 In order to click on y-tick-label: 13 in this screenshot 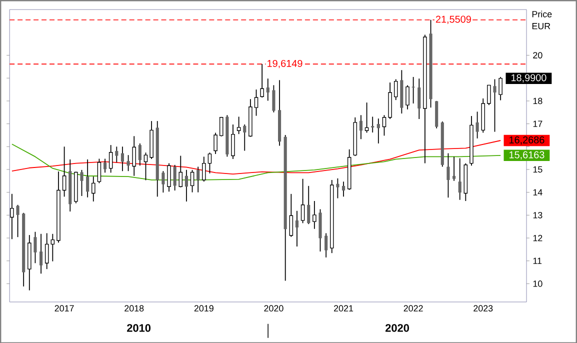, I will do `click(537, 215)`.